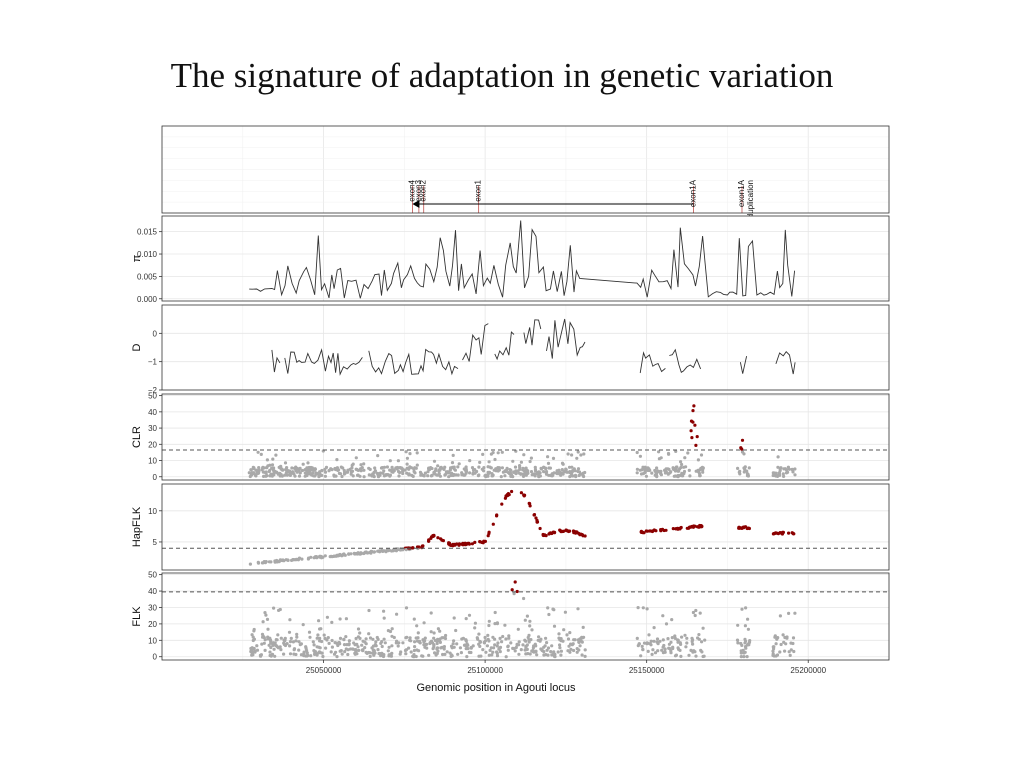 This screenshot has height=764, width=1019. What do you see at coordinates (475, 342) in the screenshot?
I see `d-series-segment` at bounding box center [475, 342].